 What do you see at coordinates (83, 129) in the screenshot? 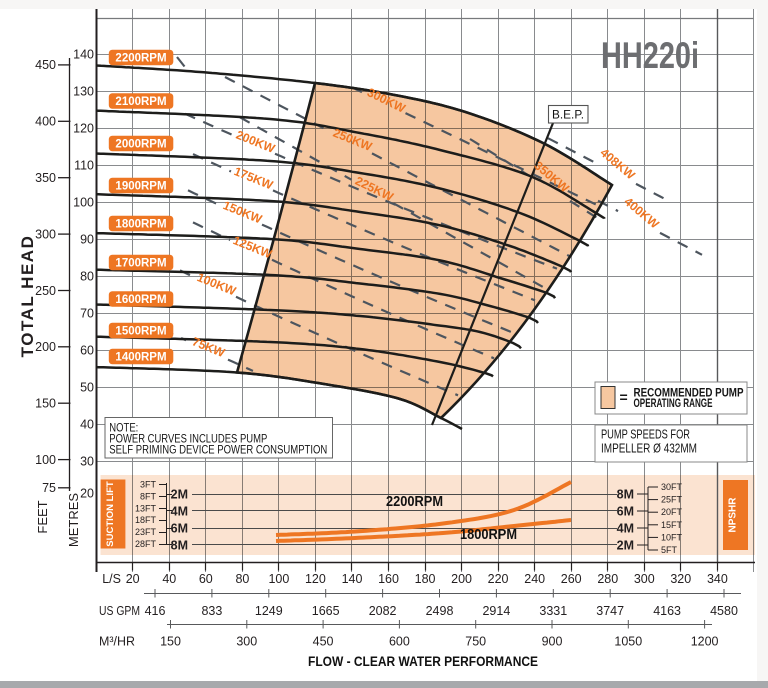
I see `svg-text: 120` at bounding box center [83, 129].